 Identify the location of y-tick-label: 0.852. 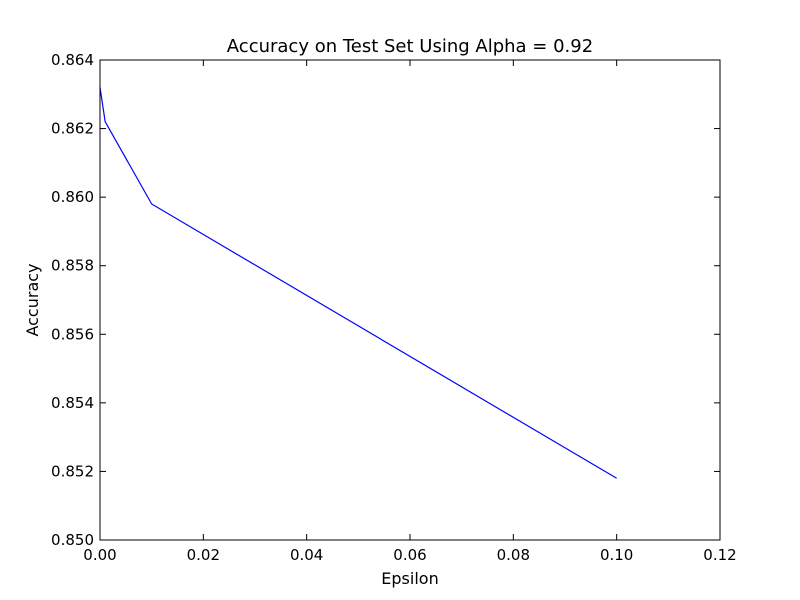
(72, 471).